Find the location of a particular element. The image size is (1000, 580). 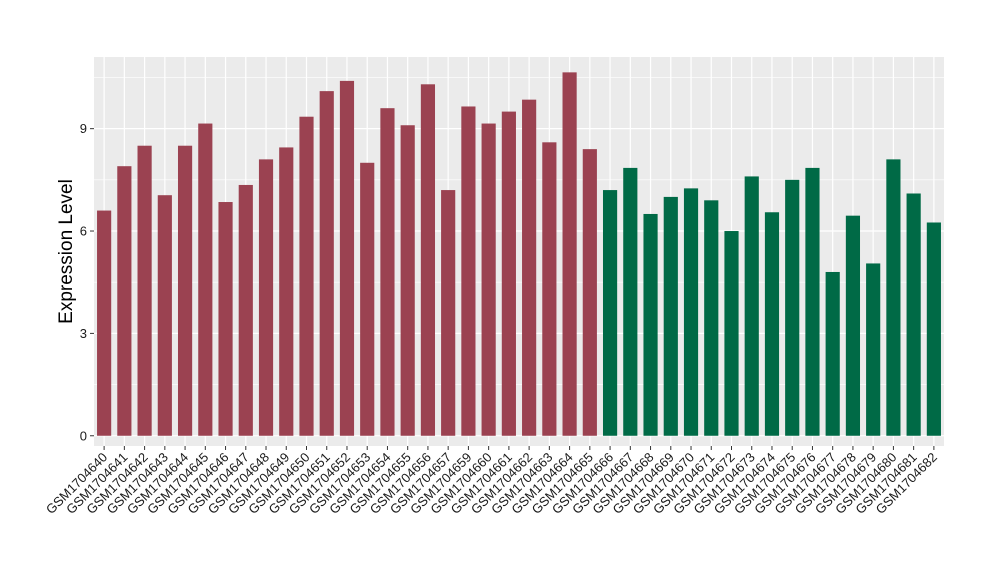

bar-GSM1704676 is located at coordinates (812, 301).